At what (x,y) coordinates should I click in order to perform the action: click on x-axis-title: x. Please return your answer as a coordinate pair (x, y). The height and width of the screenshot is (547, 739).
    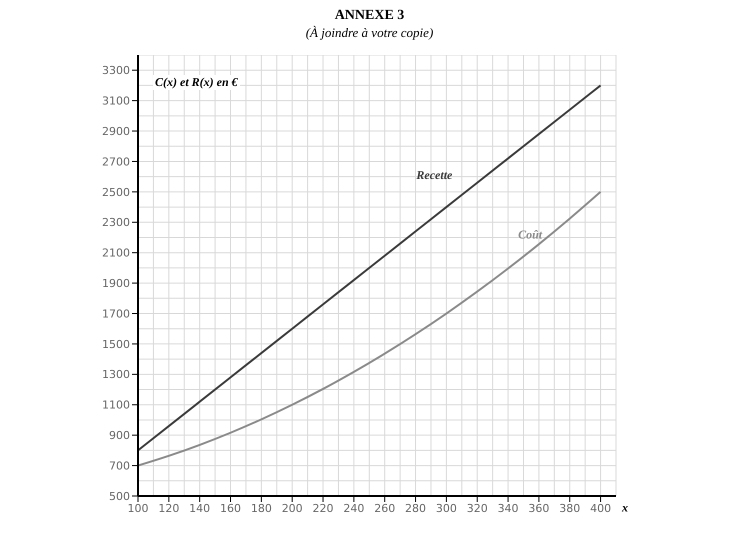
    Looking at the image, I should click on (624, 507).